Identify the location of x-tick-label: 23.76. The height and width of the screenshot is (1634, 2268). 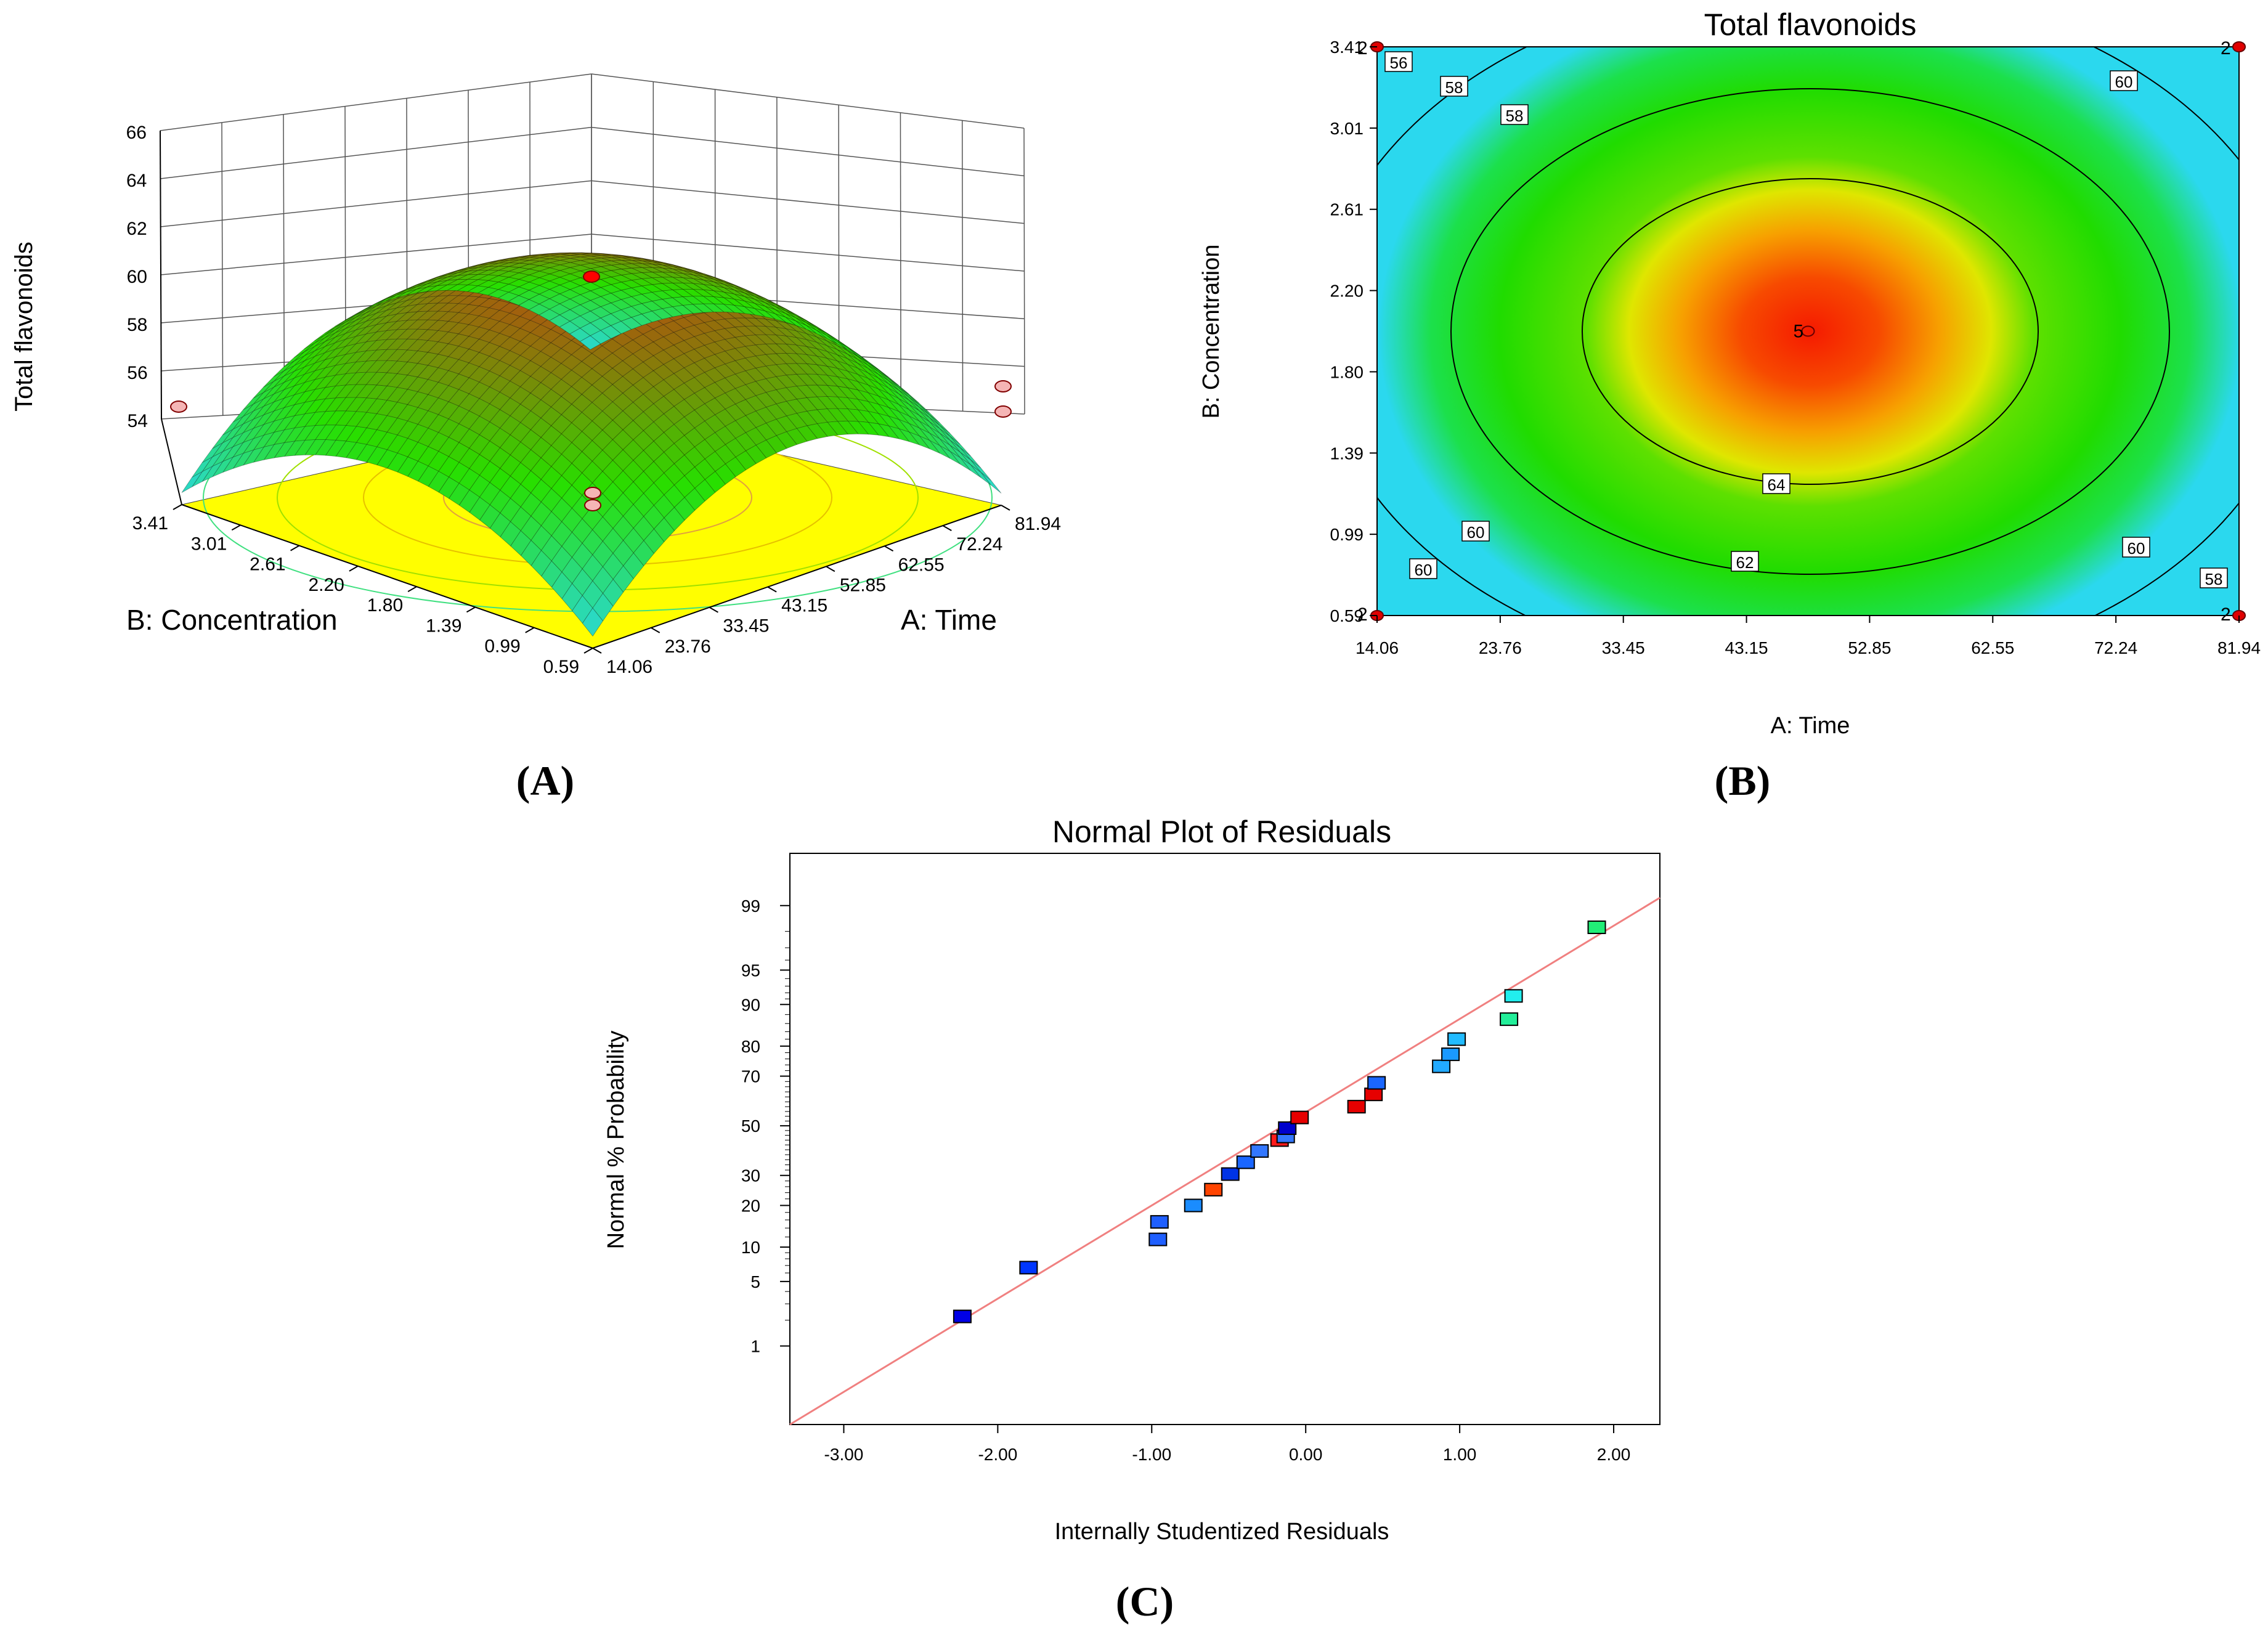
(1500, 647).